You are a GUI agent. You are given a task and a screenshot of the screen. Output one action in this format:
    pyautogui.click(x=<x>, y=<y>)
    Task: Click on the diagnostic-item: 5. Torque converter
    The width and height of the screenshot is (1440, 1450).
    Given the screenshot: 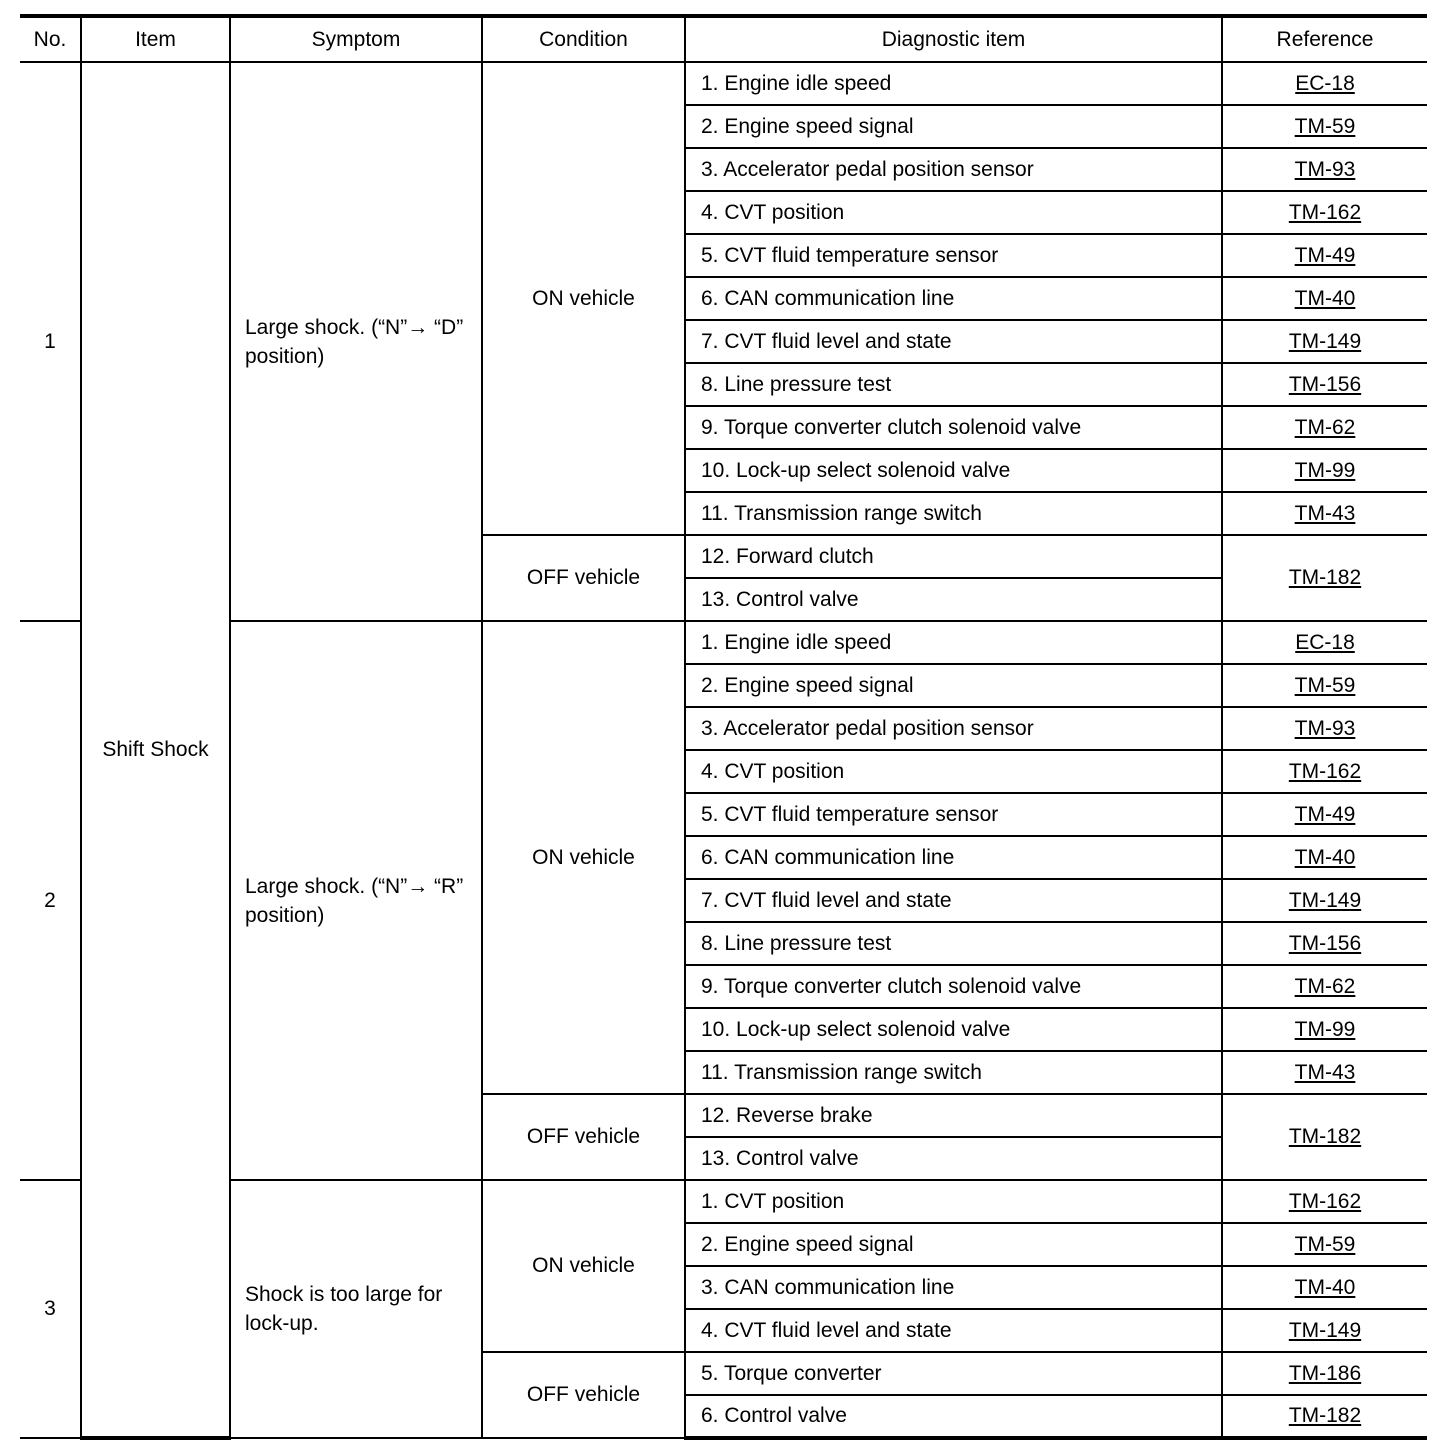 What is the action you would take?
    pyautogui.click(x=953, y=1373)
    